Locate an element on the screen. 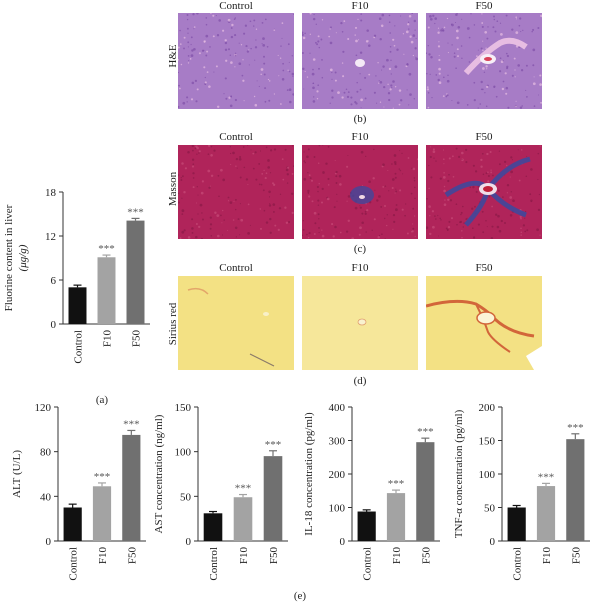 This screenshot has width=600, height=605. sirius-f10-image is located at coordinates (360, 323).